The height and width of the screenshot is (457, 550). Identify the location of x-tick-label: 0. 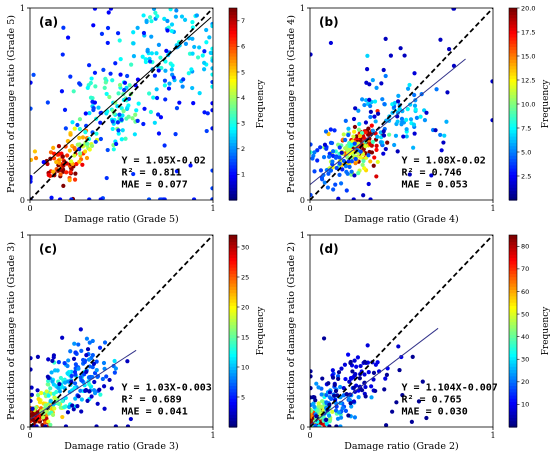
(29, 435).